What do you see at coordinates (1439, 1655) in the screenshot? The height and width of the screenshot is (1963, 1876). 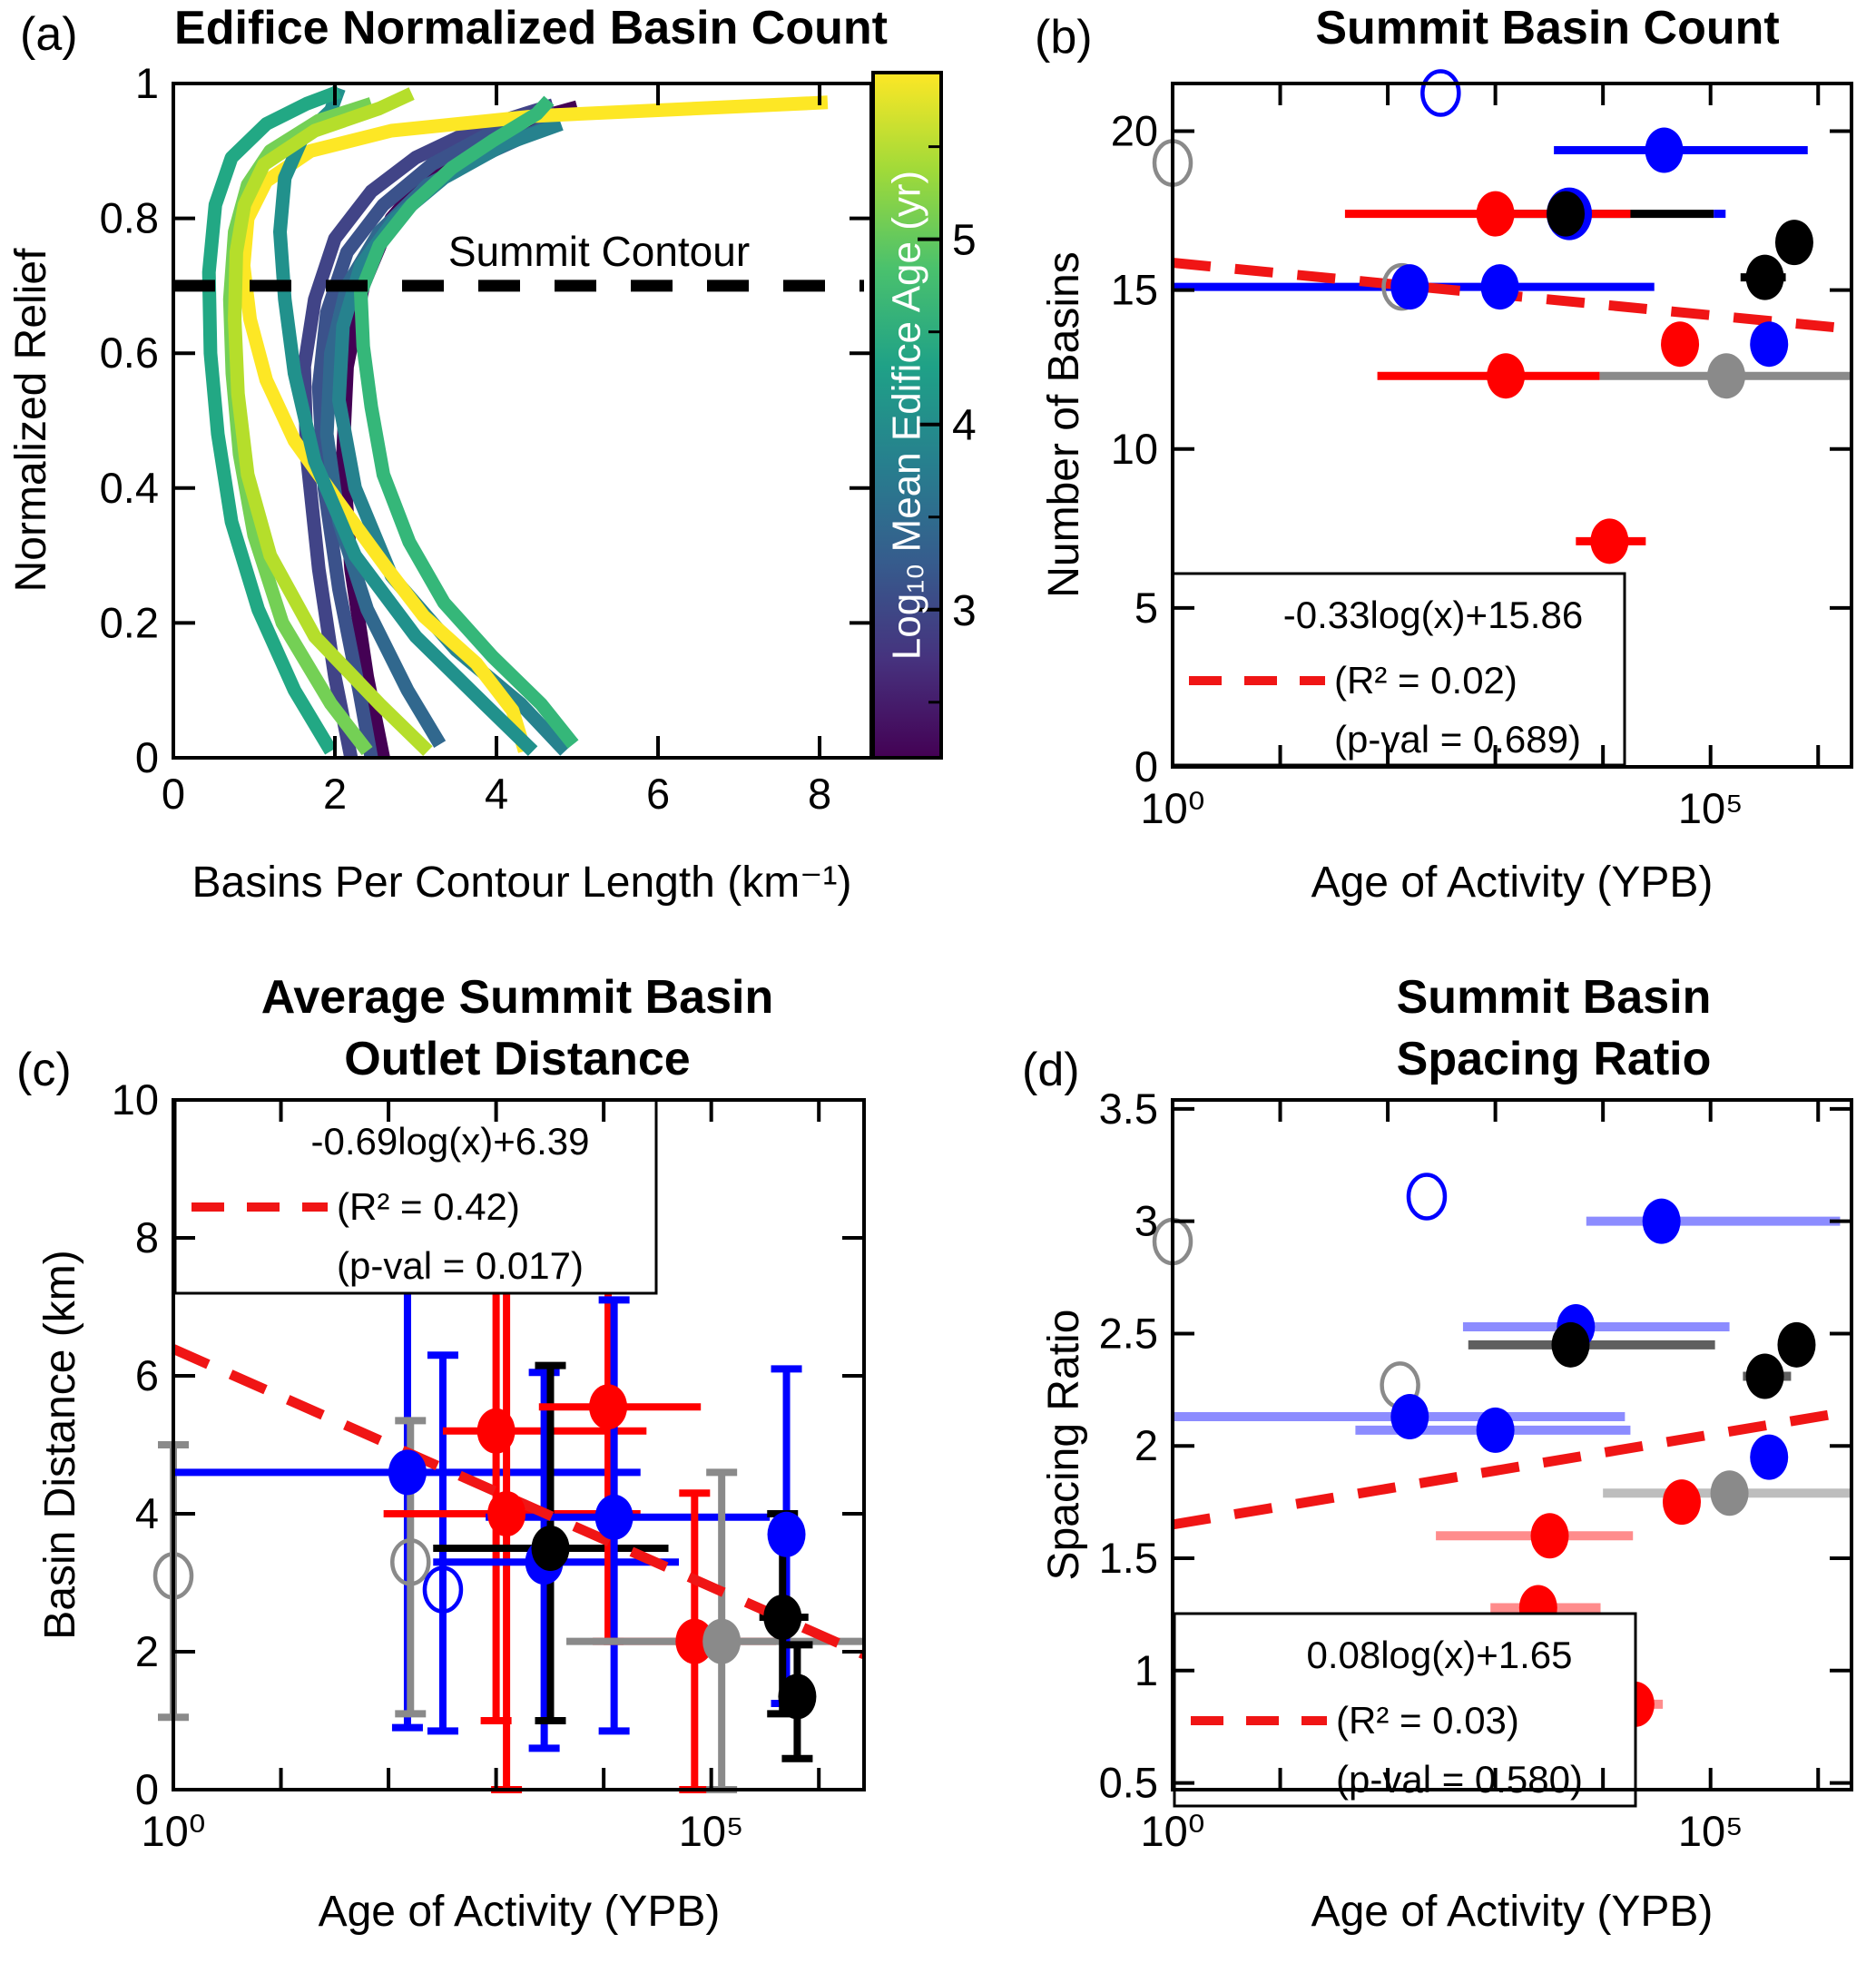 I see `legend-equation: 0.08log(x)+1.65` at bounding box center [1439, 1655].